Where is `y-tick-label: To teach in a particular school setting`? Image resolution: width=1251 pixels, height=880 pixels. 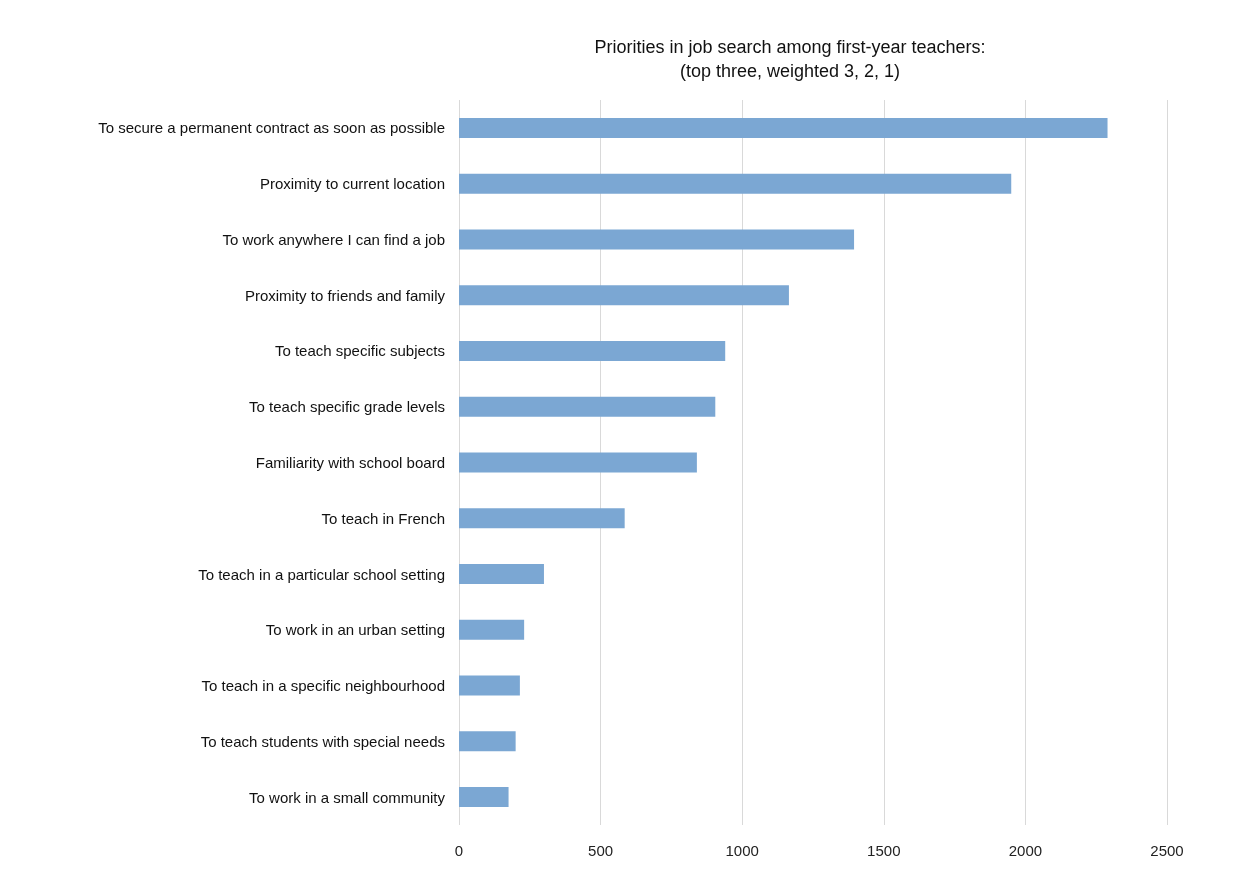 y-tick-label: To teach in a particular school setting is located at coordinates (321, 574).